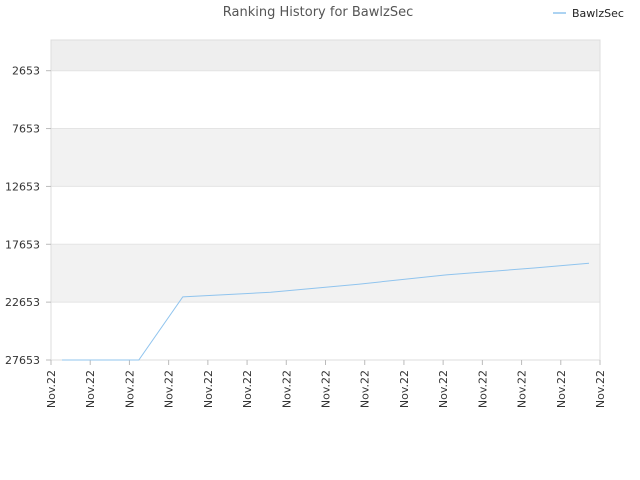 The image size is (640, 480). Describe the element at coordinates (318, 12) in the screenshot. I see `chart-title: Ranking History for BawlzSec` at that location.